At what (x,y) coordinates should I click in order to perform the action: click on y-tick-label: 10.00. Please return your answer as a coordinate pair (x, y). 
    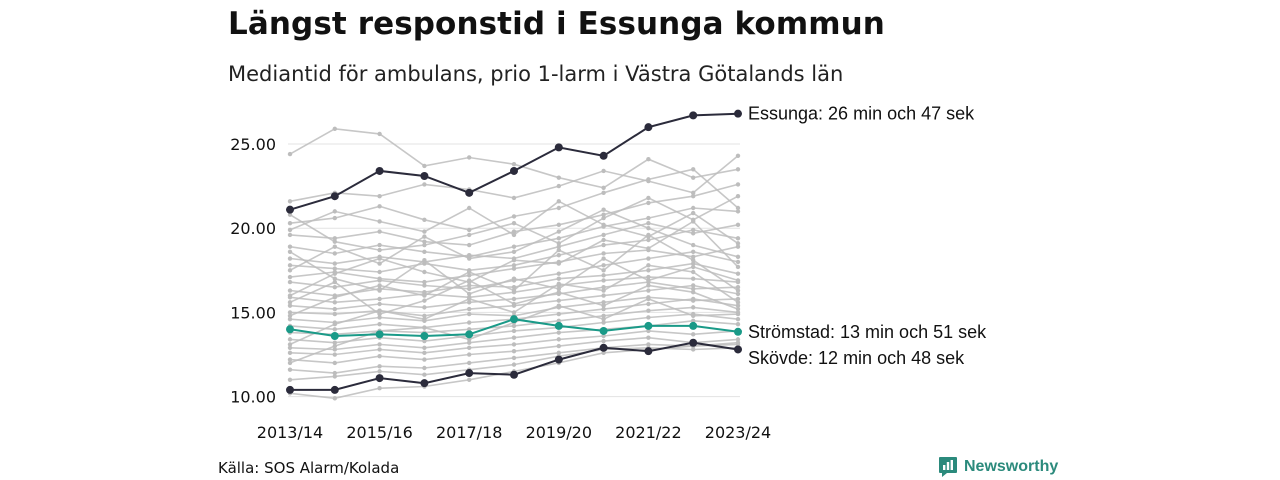
    Looking at the image, I should click on (253, 397).